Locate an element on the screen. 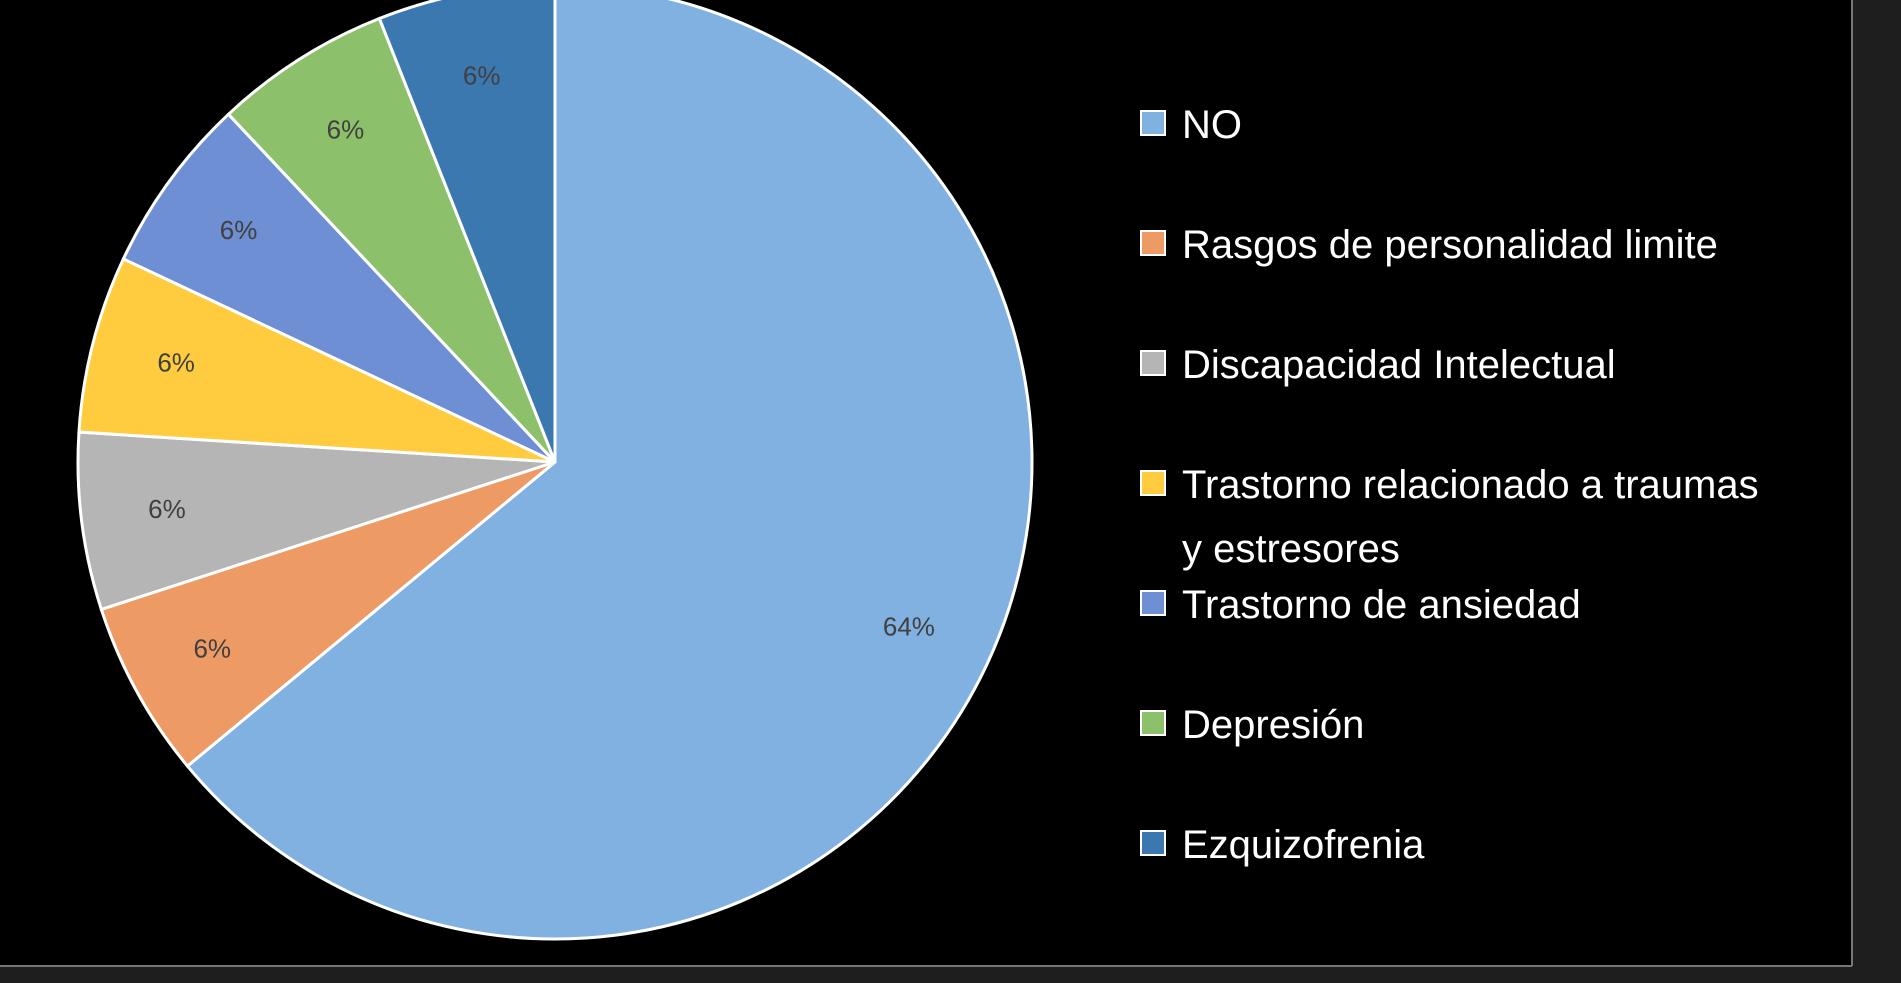 This screenshot has width=1901, height=983. legend-label: Ezquizofrenia is located at coordinates (1303, 845).